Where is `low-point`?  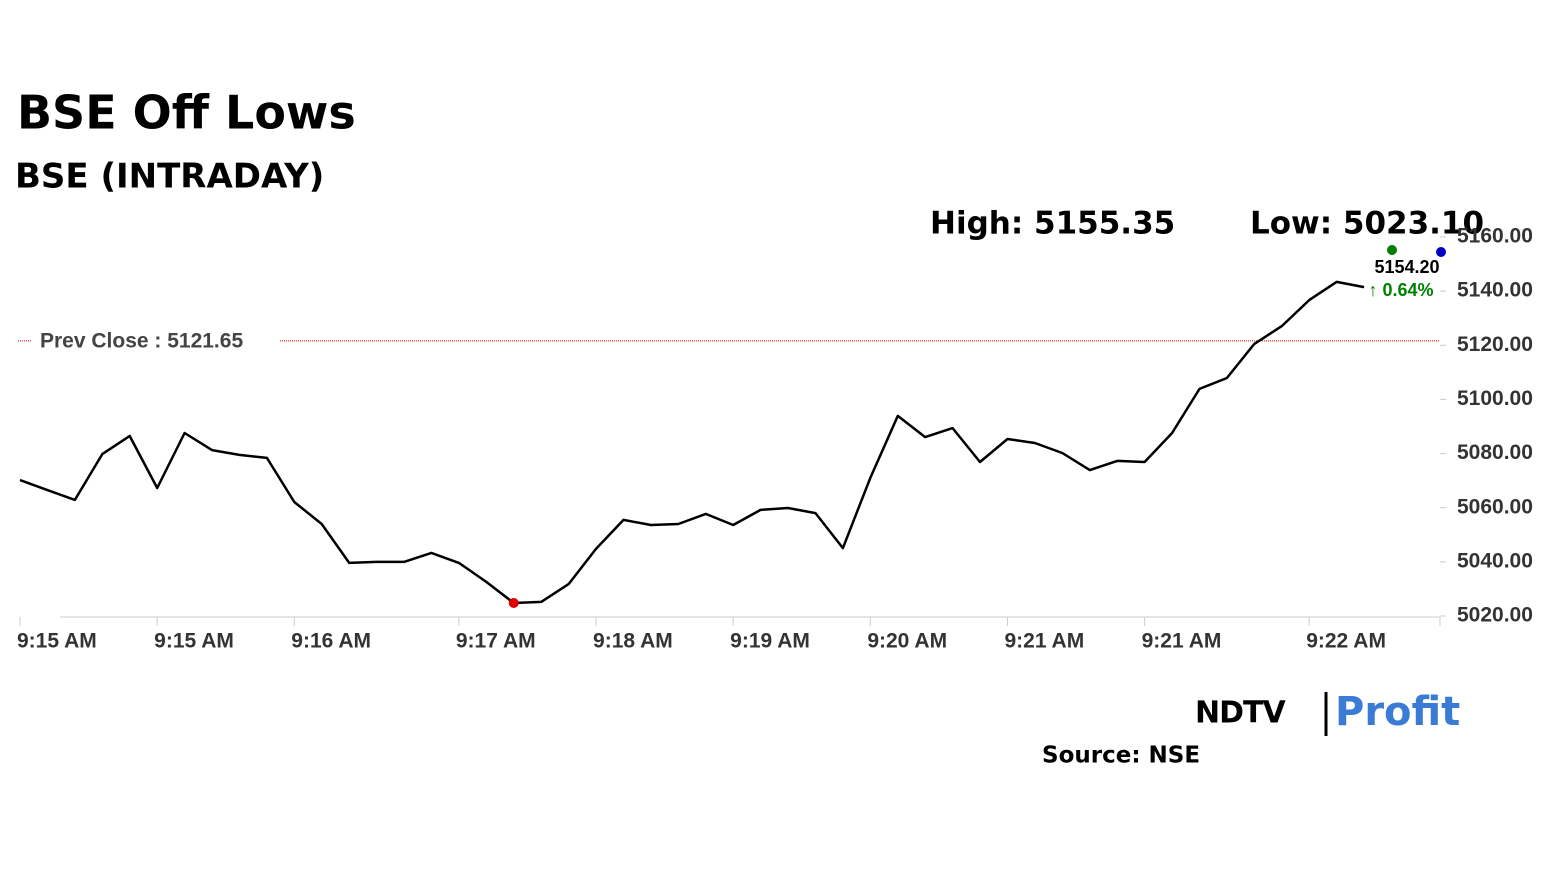
low-point is located at coordinates (513, 603).